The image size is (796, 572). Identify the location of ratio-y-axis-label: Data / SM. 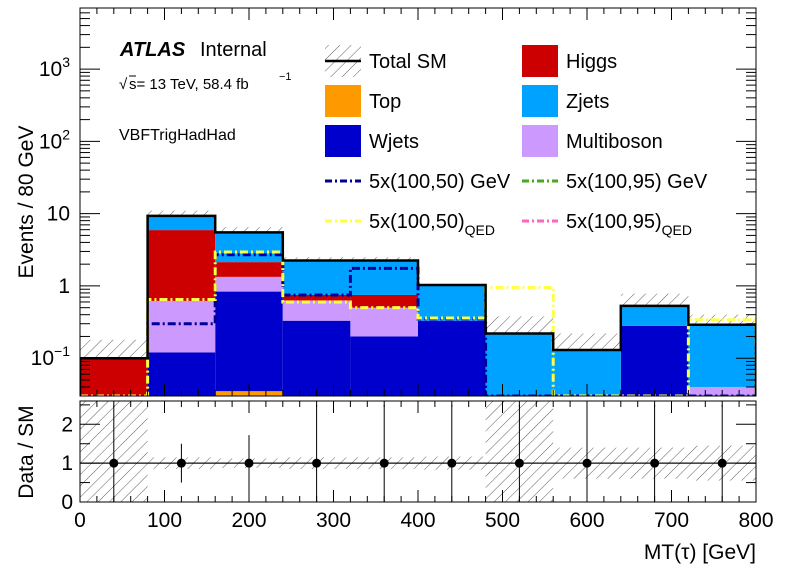
(26, 451).